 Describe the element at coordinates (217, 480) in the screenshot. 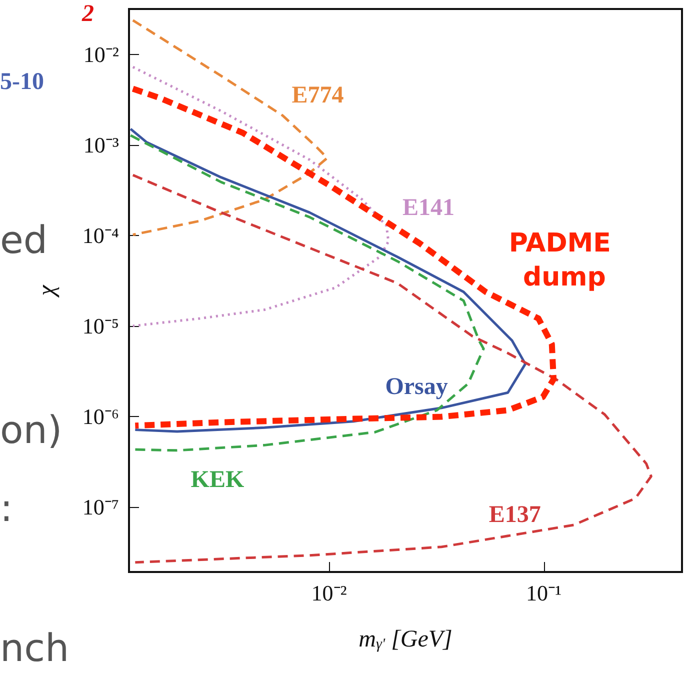

I see `series-label: KEK` at that location.